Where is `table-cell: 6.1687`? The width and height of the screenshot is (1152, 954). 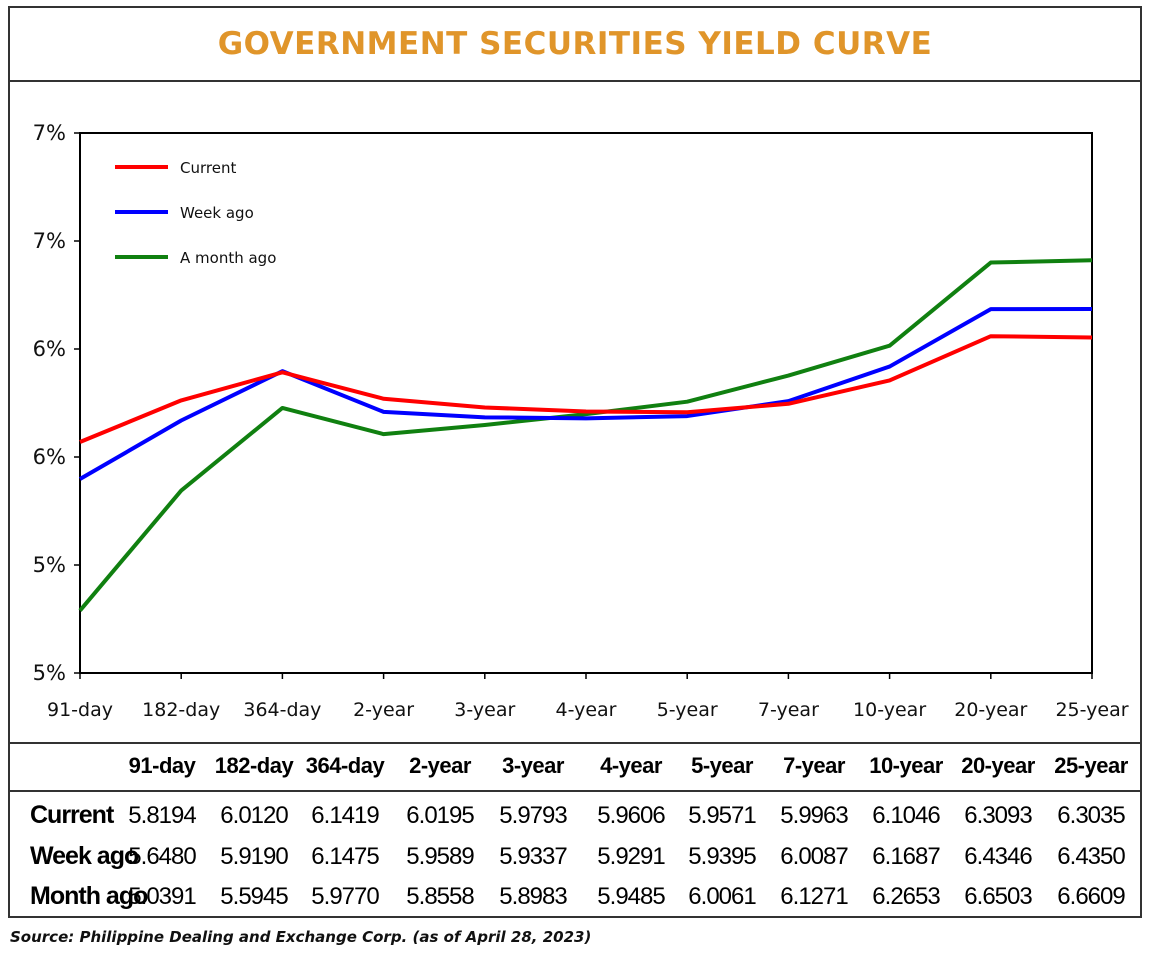
table-cell: 6.1687 is located at coordinates (906, 856).